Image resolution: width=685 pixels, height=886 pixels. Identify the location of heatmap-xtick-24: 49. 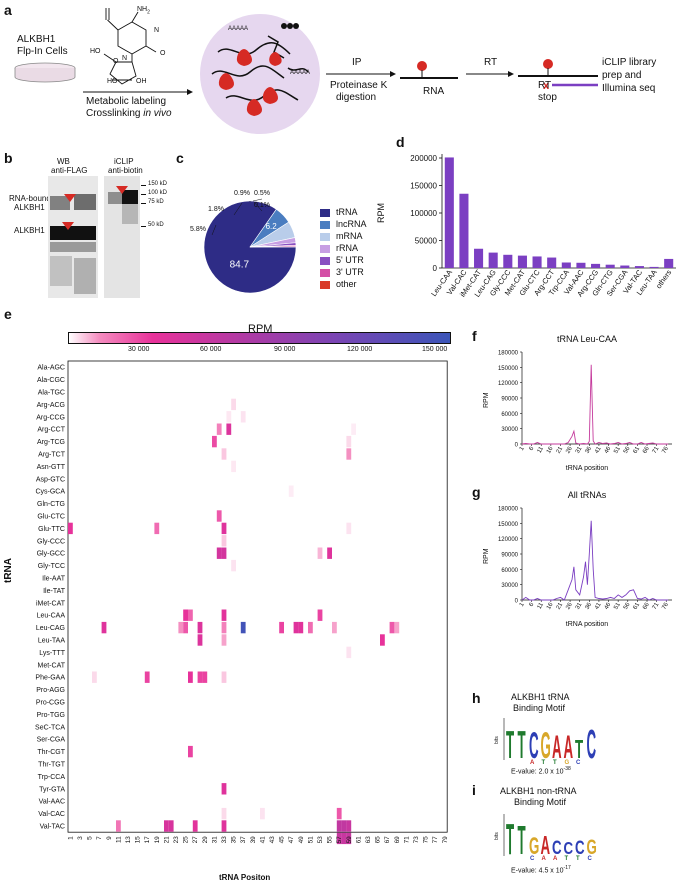
(301, 840).